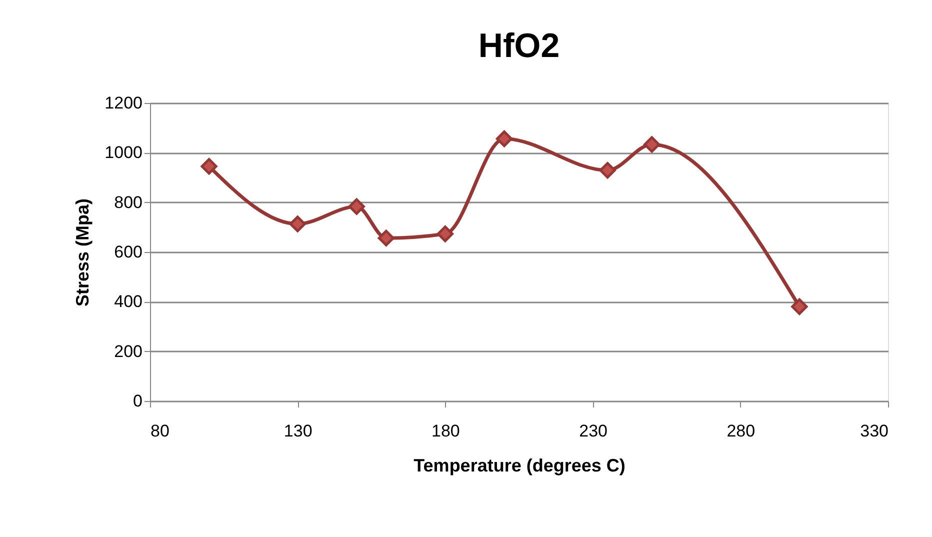 Image resolution: width=932 pixels, height=537 pixels. Describe the element at coordinates (298, 431) in the screenshot. I see `x-tick-label: 130` at that location.